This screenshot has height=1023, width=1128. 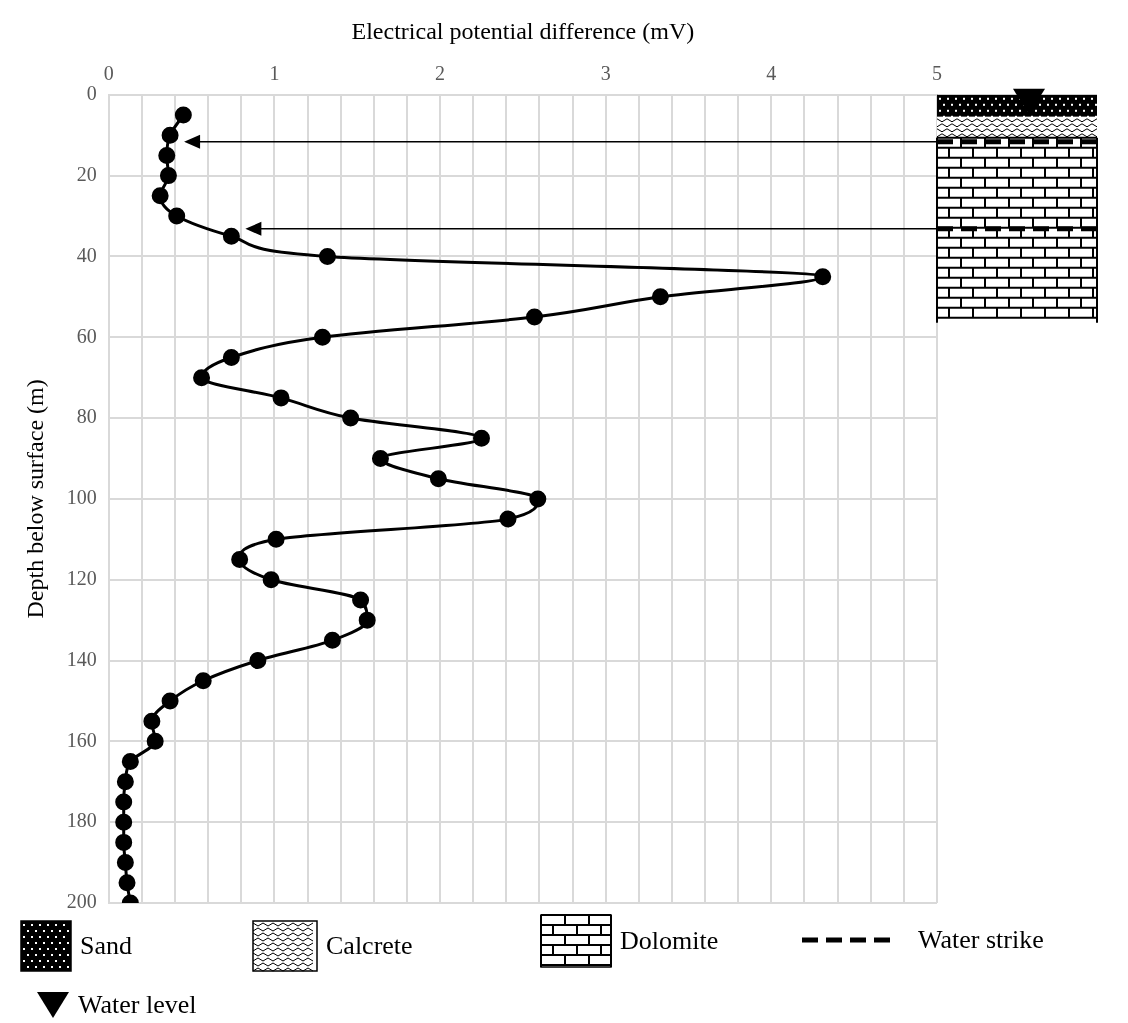 What do you see at coordinates (771, 73) in the screenshot?
I see `x-tick-label: 4` at bounding box center [771, 73].